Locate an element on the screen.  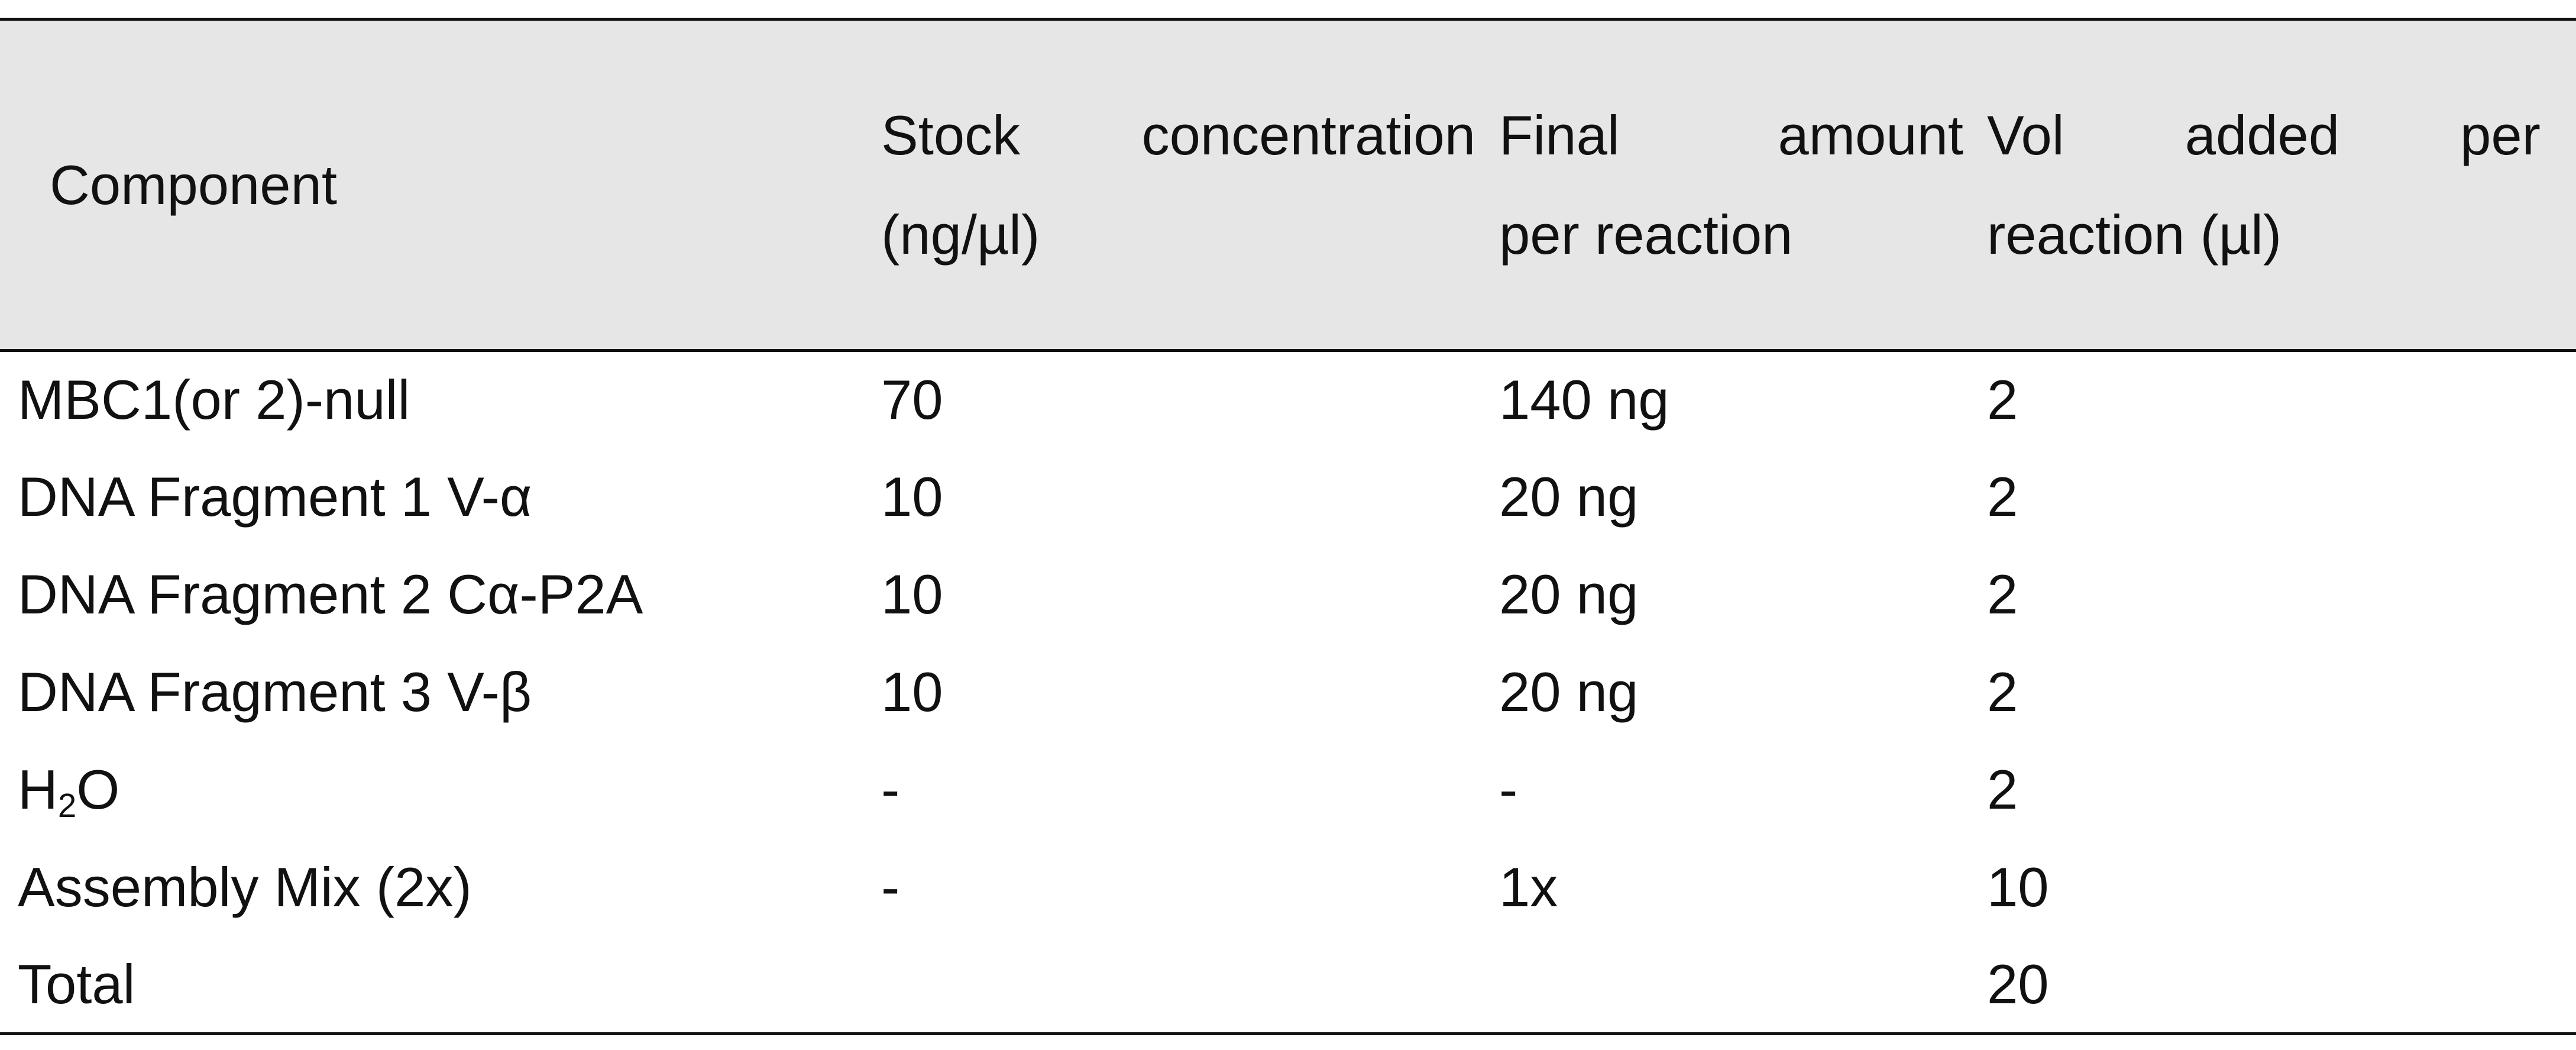
cell-stock: 70 is located at coordinates (912, 400).